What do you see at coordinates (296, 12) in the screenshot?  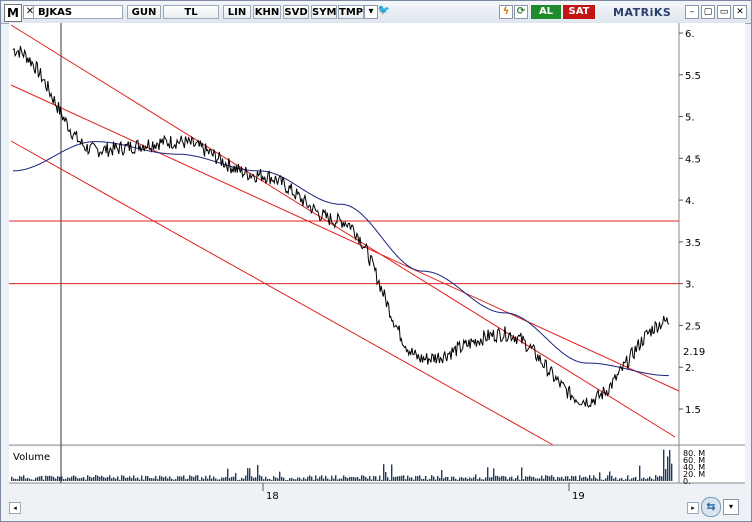 I see `svd-button: SVD` at bounding box center [296, 12].